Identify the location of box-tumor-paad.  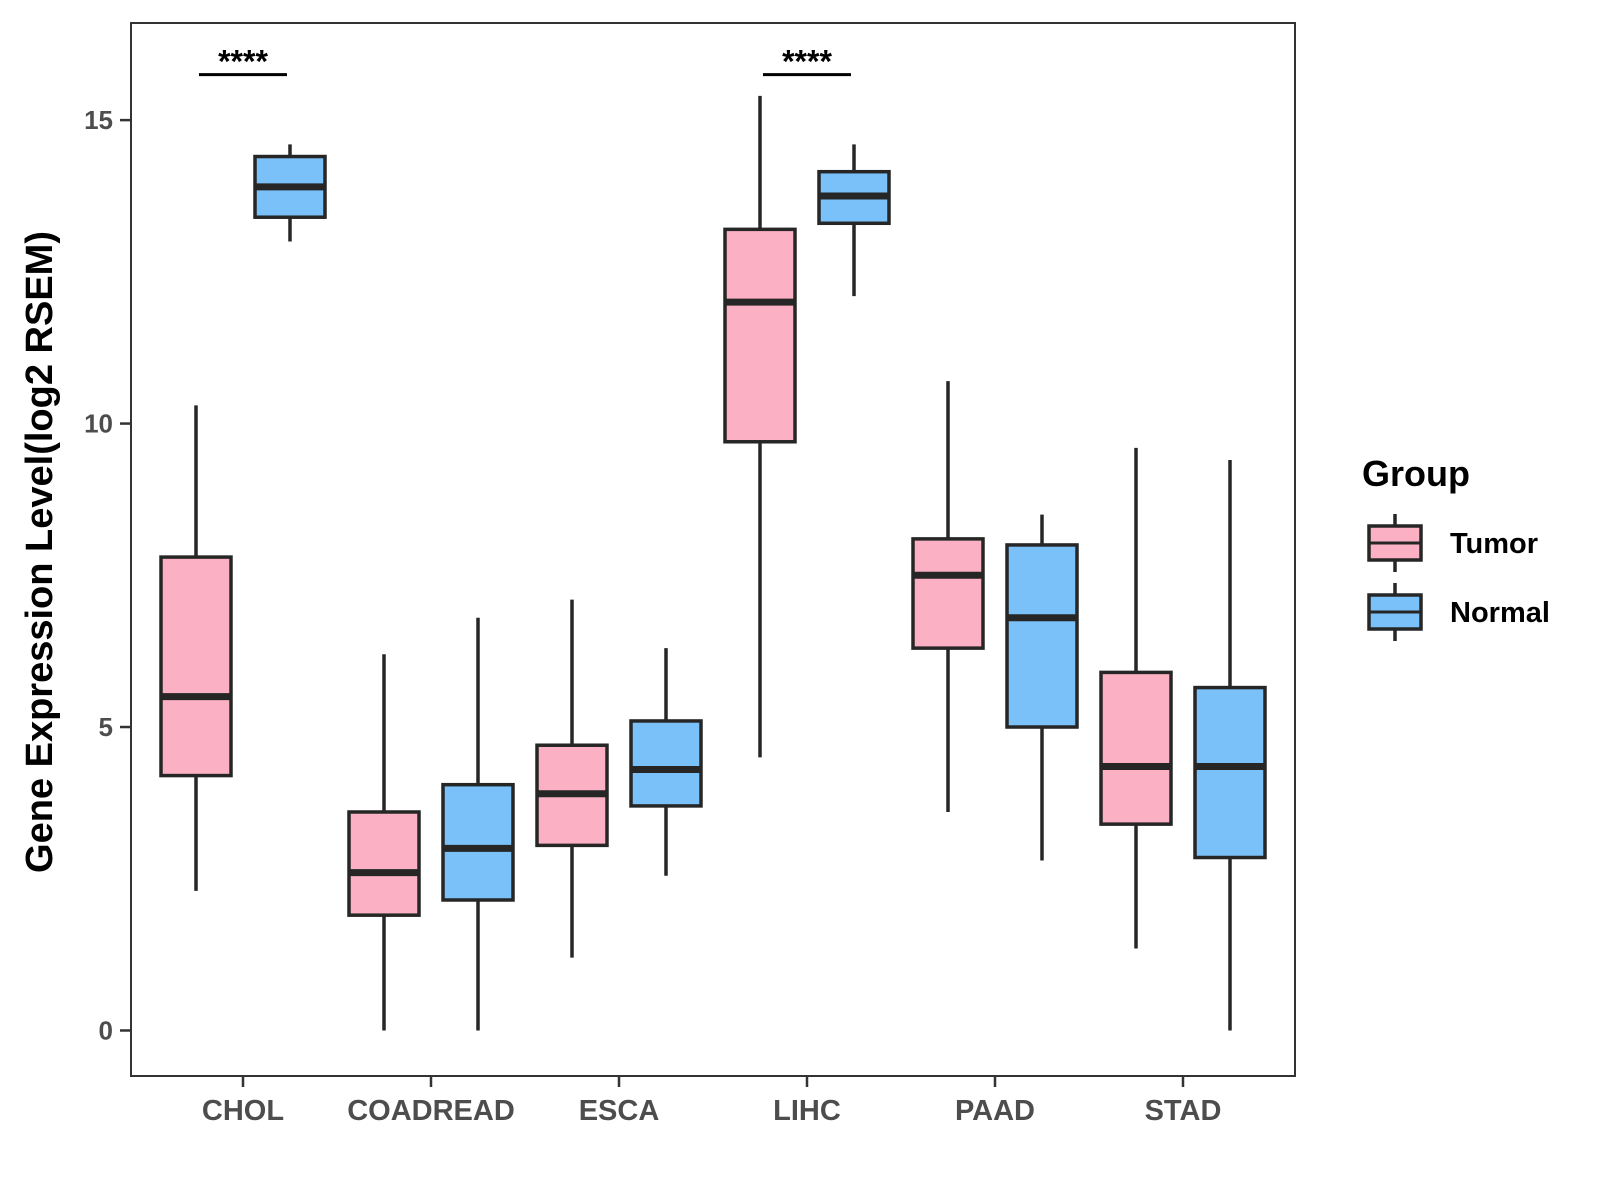
(948, 596).